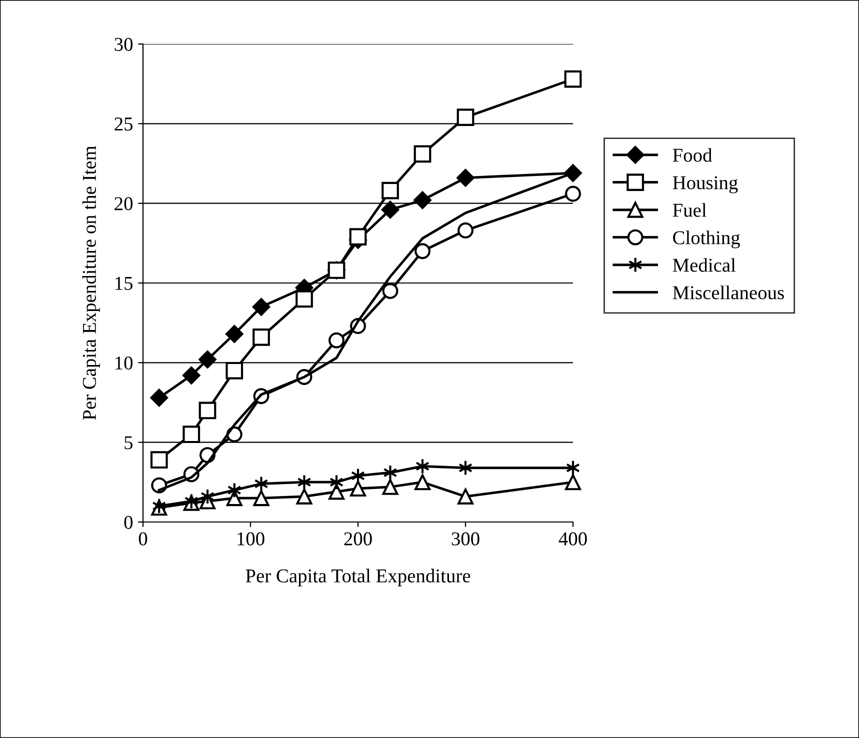 The image size is (859, 738). What do you see at coordinates (572, 539) in the screenshot?
I see `x-tick-label: 400` at bounding box center [572, 539].